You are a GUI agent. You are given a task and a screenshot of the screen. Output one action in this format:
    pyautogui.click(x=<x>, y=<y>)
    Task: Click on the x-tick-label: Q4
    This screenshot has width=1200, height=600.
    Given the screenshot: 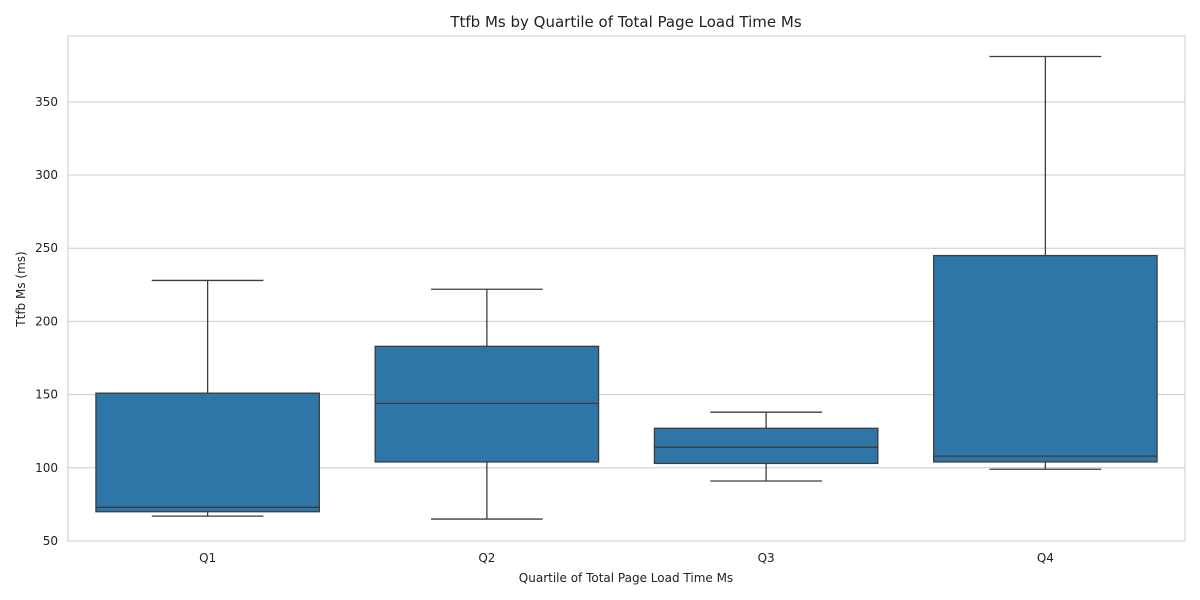 What is the action you would take?
    pyautogui.click(x=1045, y=558)
    